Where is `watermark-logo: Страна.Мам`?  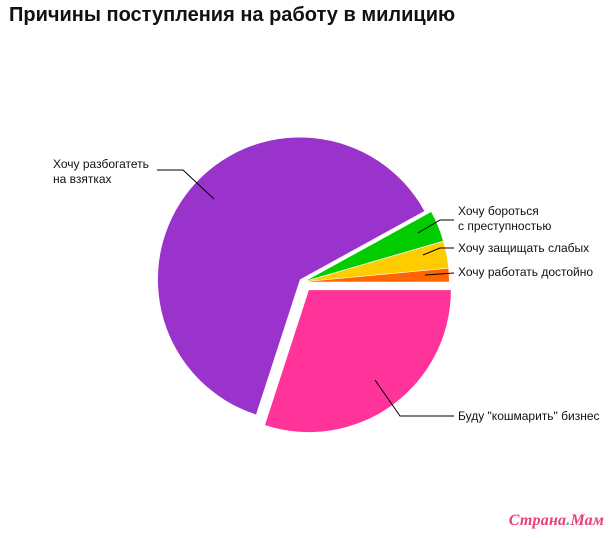 watermark-logo: Страна.Мам is located at coordinates (556, 520).